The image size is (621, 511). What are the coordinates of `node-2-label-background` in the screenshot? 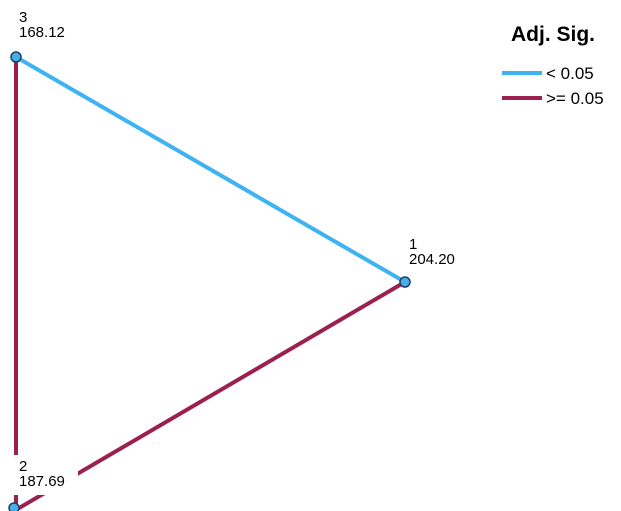 It's located at (40, 475).